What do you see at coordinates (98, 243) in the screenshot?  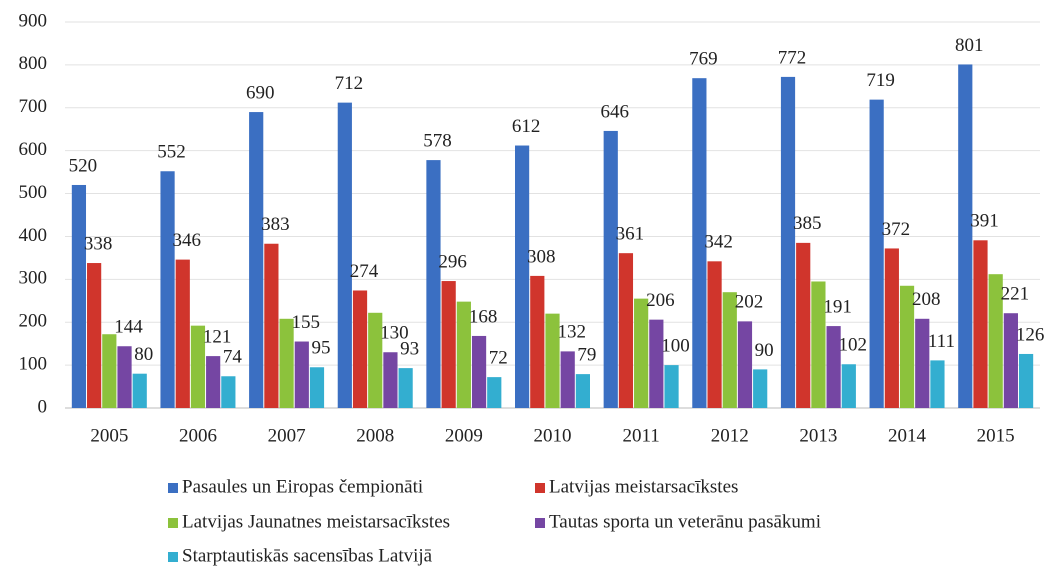 I see `data-label: 338` at bounding box center [98, 243].